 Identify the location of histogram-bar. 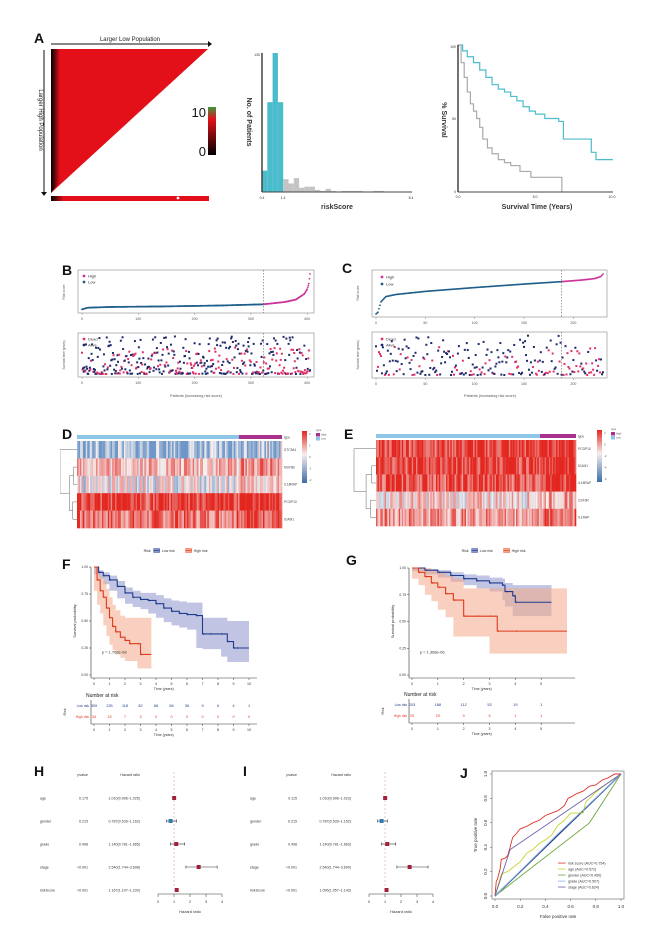
(291, 187).